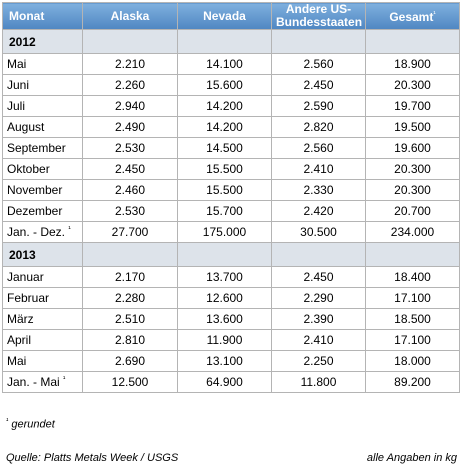  What do you see at coordinates (130, 340) in the screenshot?
I see `cell-alaska: 2.810` at bounding box center [130, 340].